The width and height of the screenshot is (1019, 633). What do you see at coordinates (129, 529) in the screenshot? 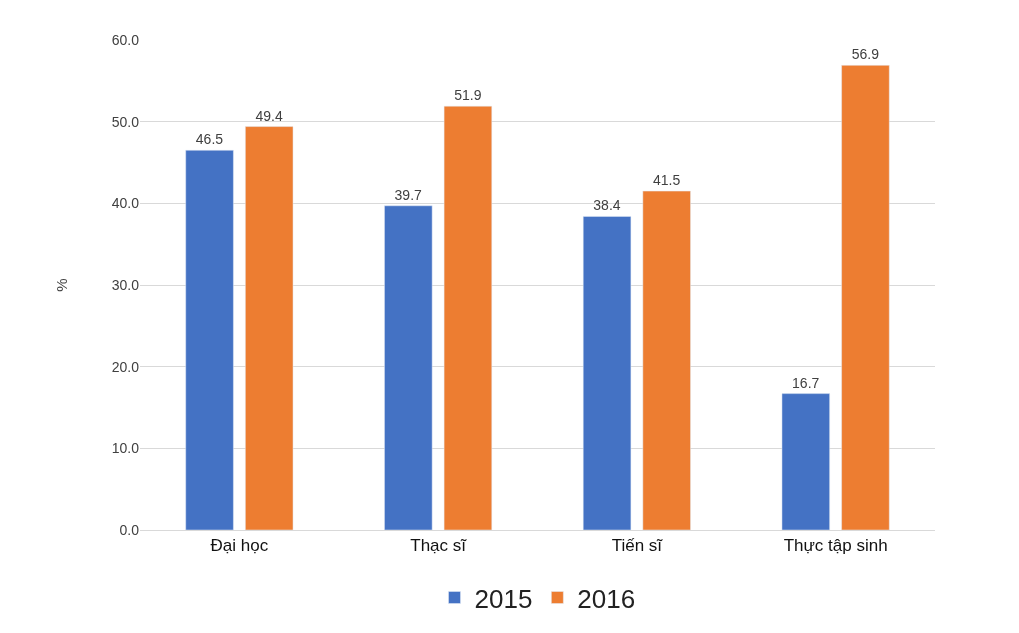
I see `y-tick-label: 0.0` at bounding box center [129, 529].